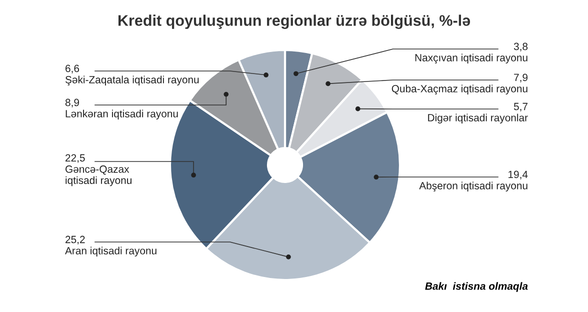  What do you see at coordinates (521, 47) in the screenshot?
I see `data-label: 3,8` at bounding box center [521, 47].